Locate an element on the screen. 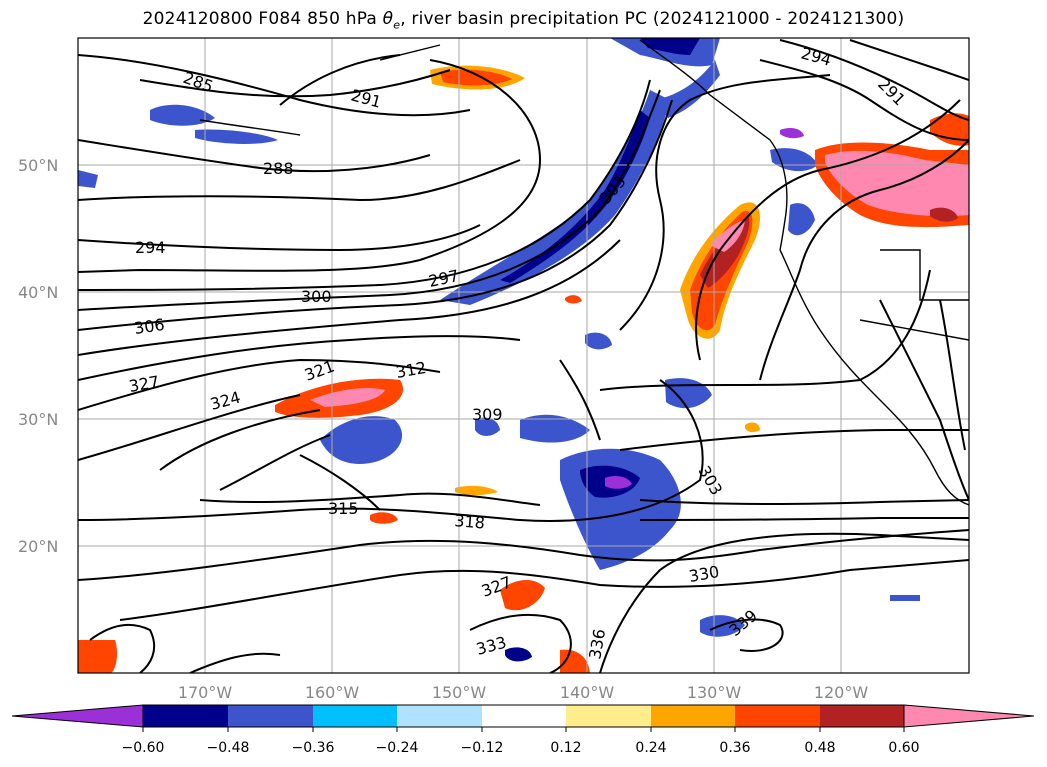 The height and width of the screenshot is (767, 1047). lat-label-30n: 30°N is located at coordinates (38, 419).